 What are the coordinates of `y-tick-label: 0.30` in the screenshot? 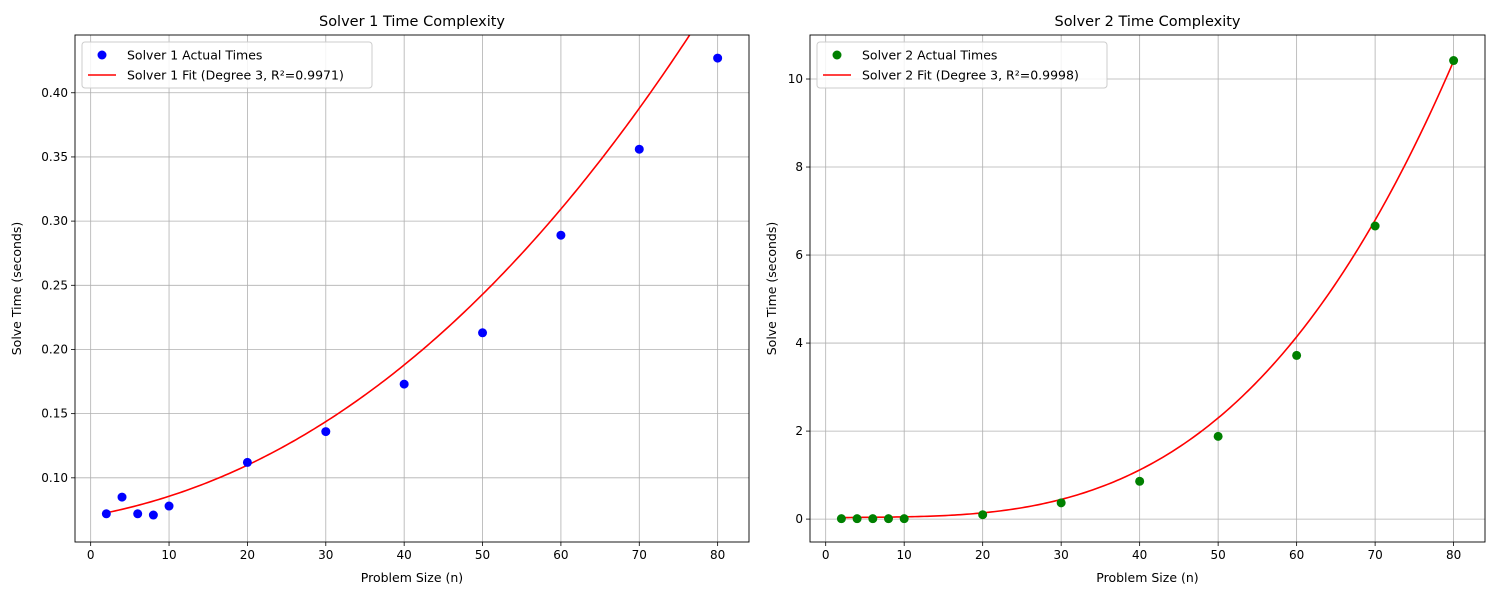 It's located at (54, 221).